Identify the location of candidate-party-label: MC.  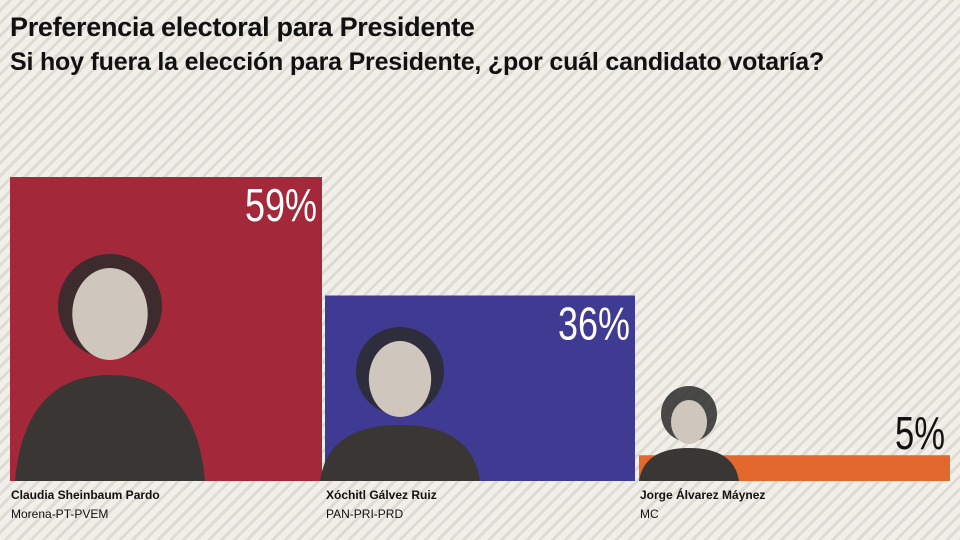
(649, 514).